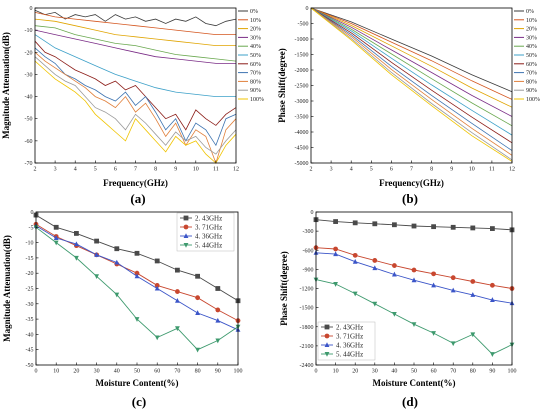 The height and width of the screenshot is (411, 550). I want to click on y-tick-label: 0, so click(307, 9).